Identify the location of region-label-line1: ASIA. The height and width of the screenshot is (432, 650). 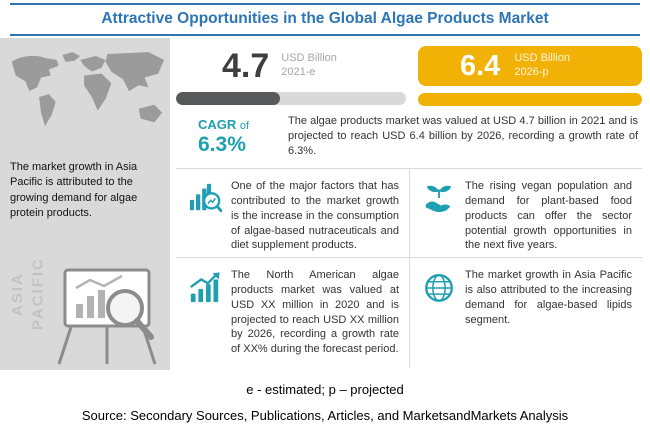
(17, 294).